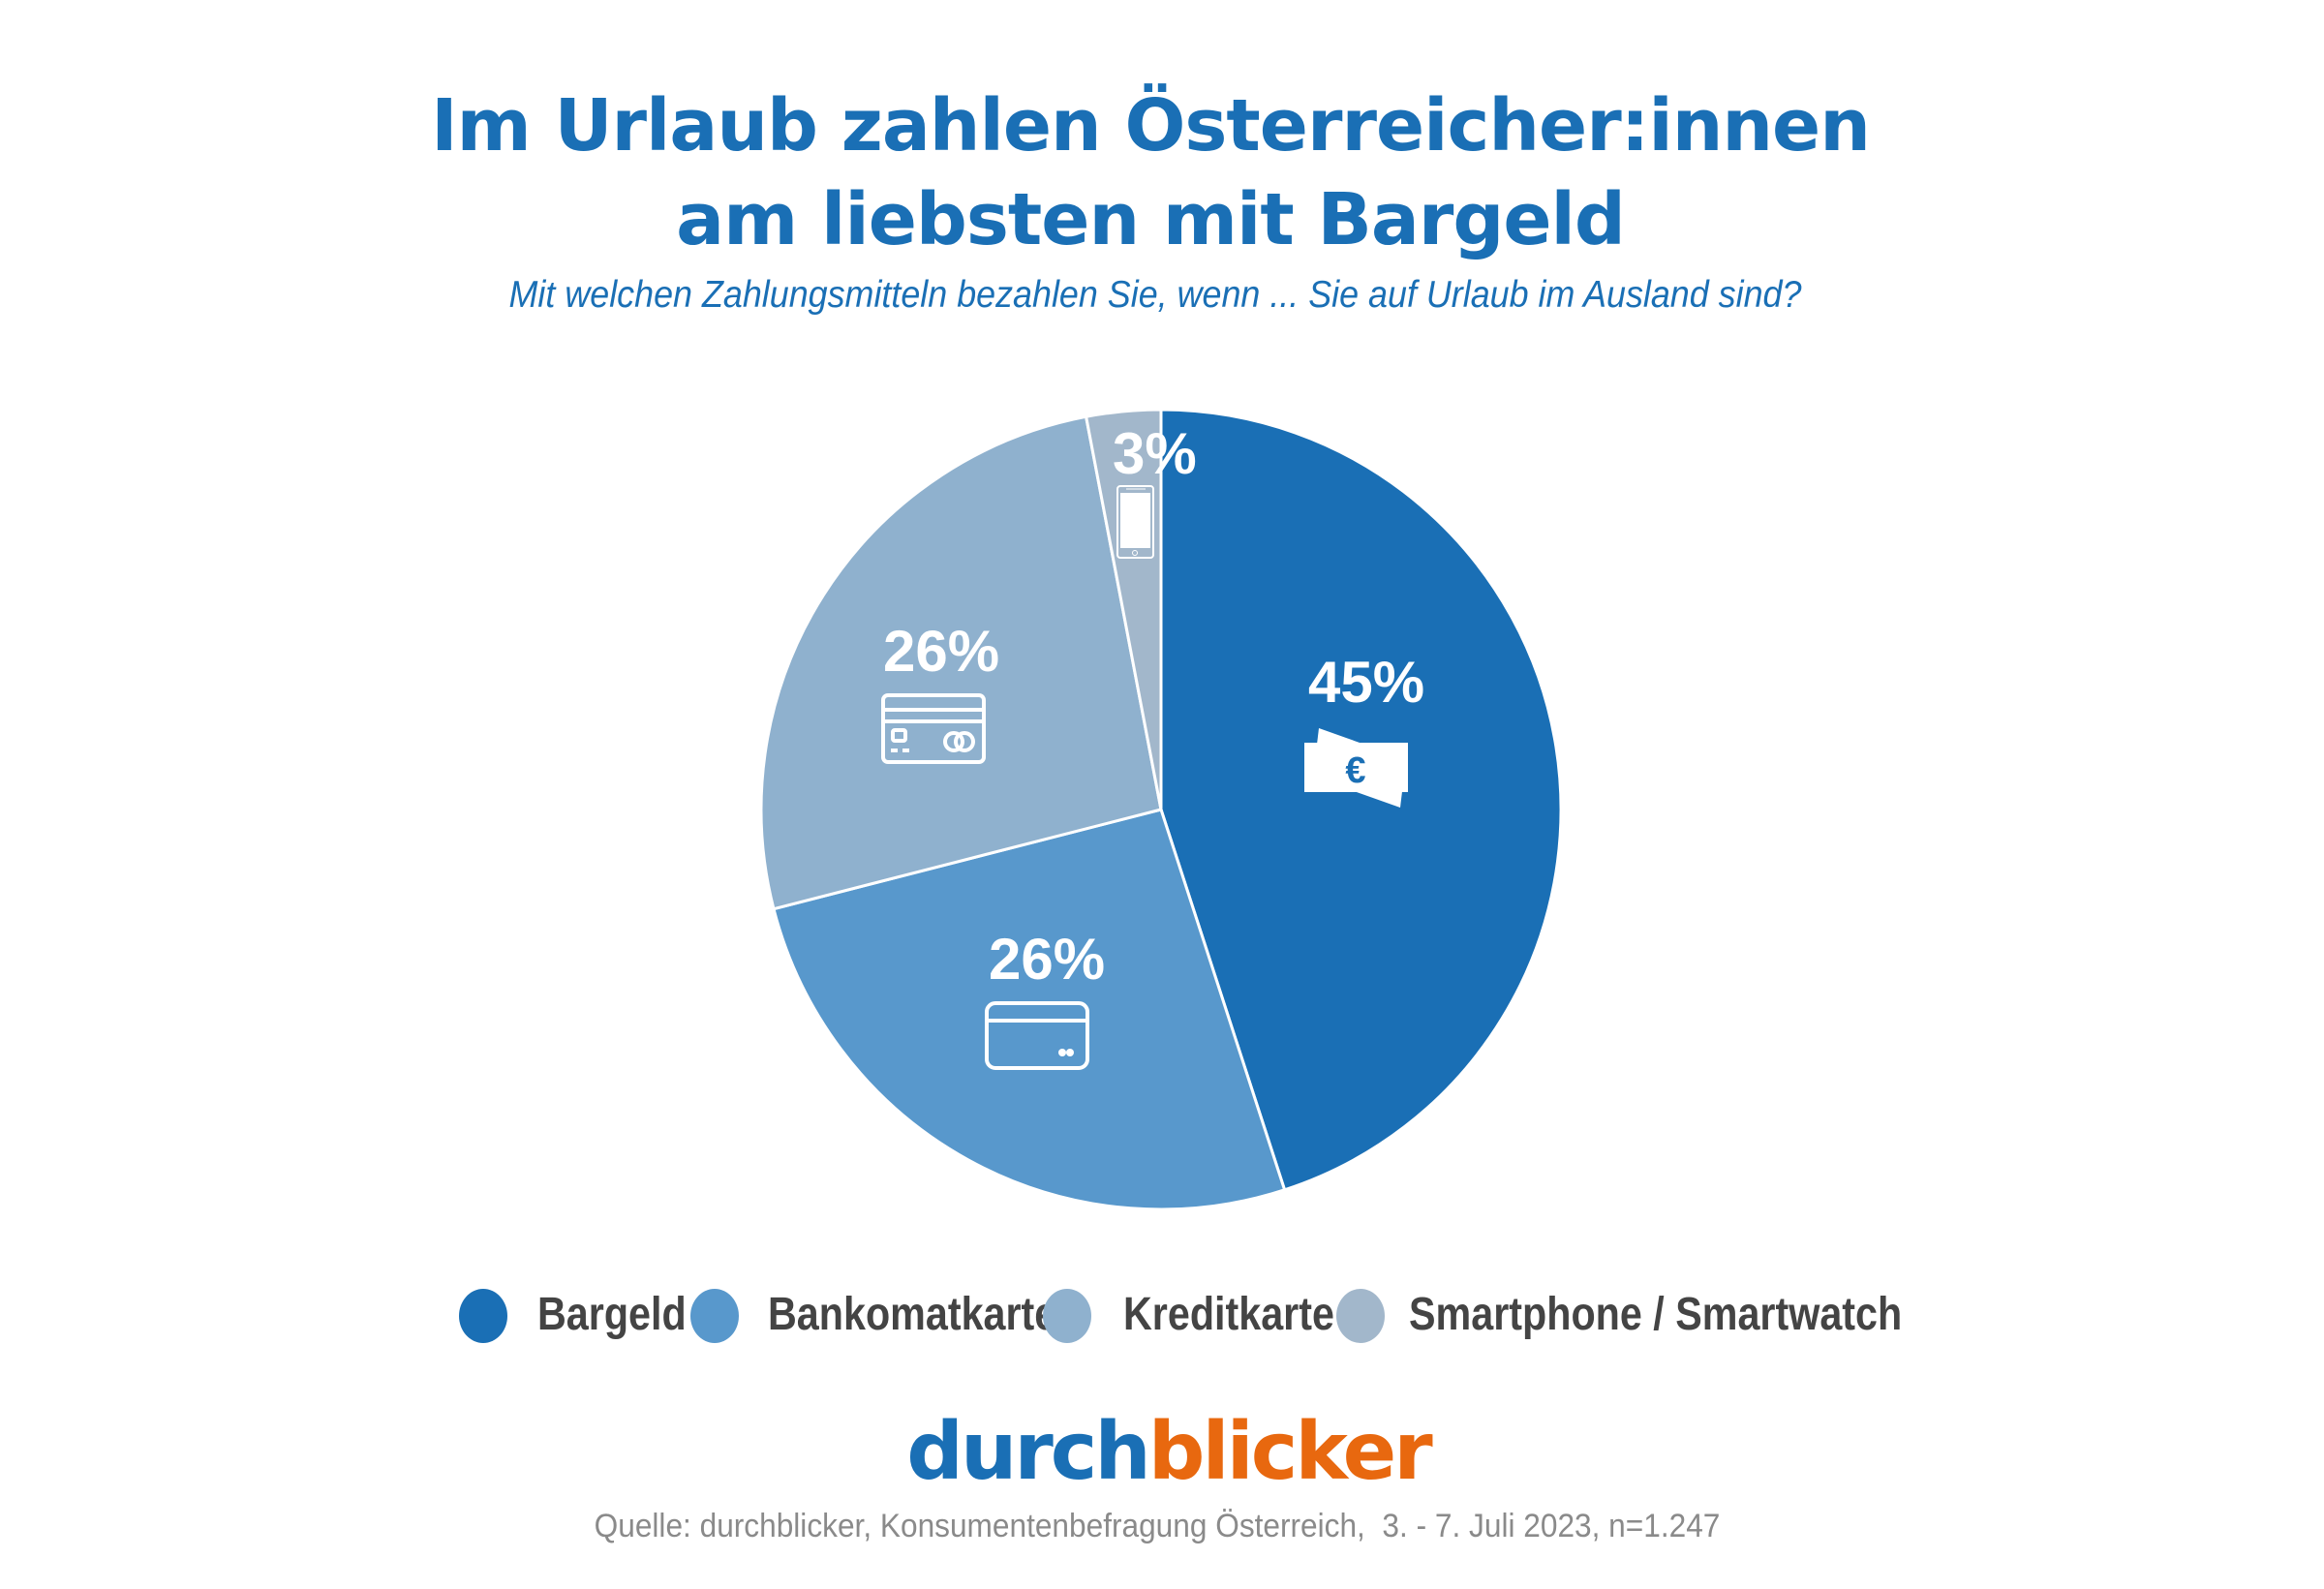 The width and height of the screenshot is (2324, 1589). I want to click on legend-label: Bankomatkarte, so click(912, 1314).